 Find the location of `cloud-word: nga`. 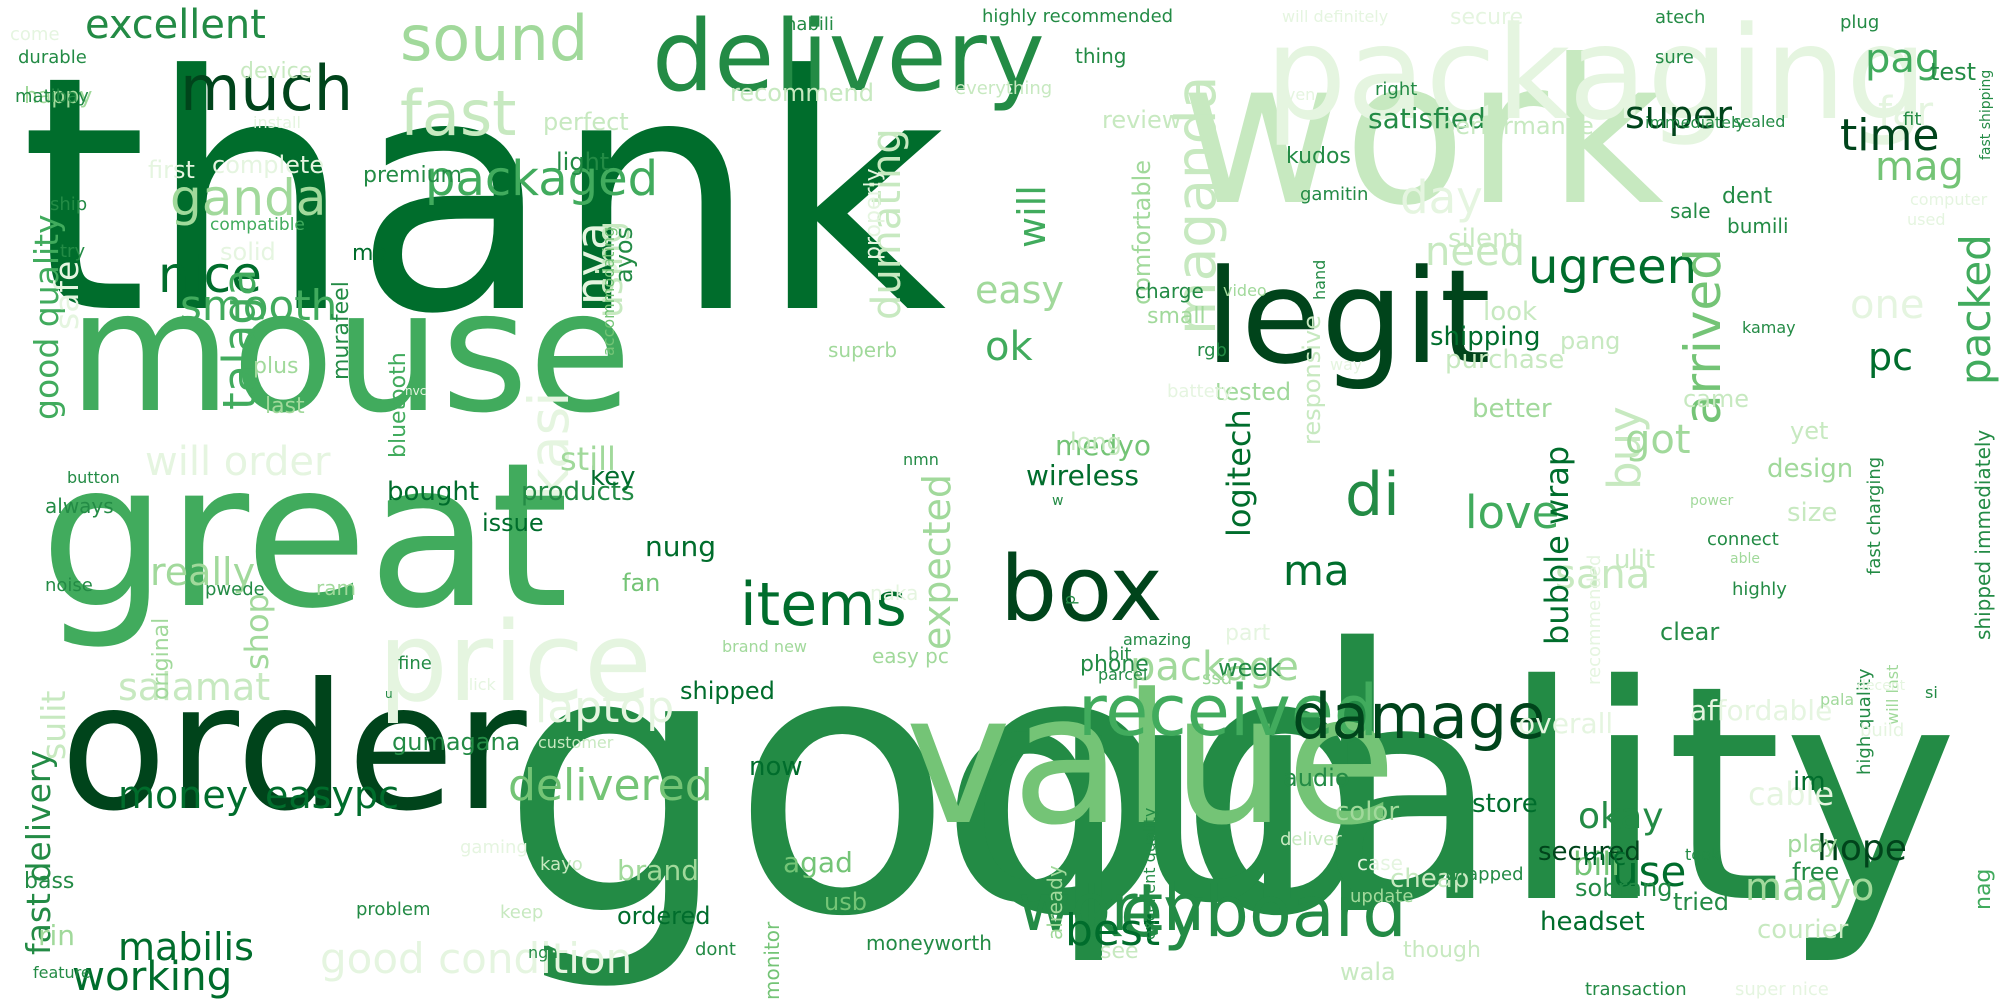

cloud-word: nga is located at coordinates (543, 952).